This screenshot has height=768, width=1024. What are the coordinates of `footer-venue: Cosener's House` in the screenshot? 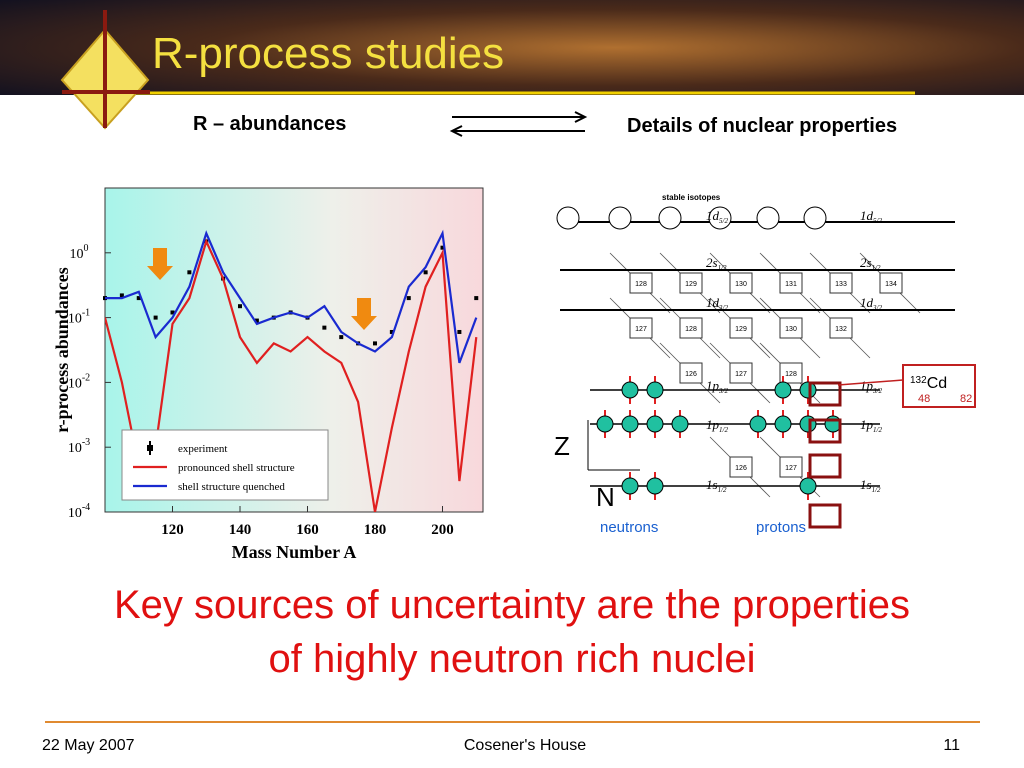 It's located at (525, 745).